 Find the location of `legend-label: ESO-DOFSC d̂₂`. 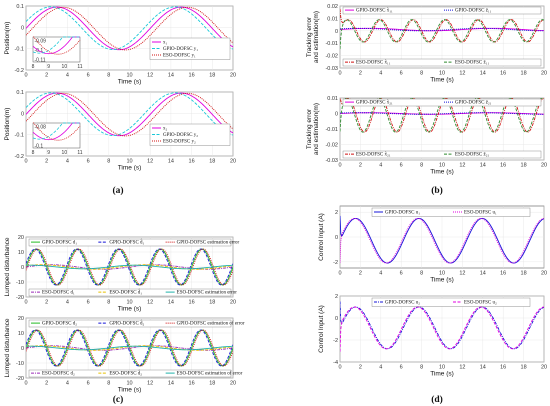

legend-label: ESO-DOFSC d̂₂ is located at coordinates (125, 373).